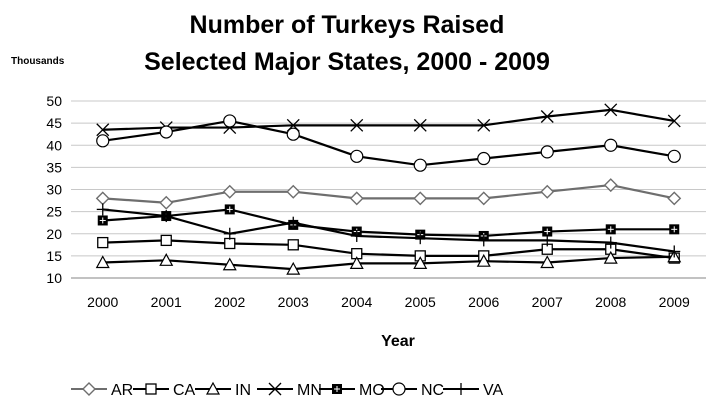  What do you see at coordinates (484, 125) in the screenshot?
I see `point-MN-2006` at bounding box center [484, 125].